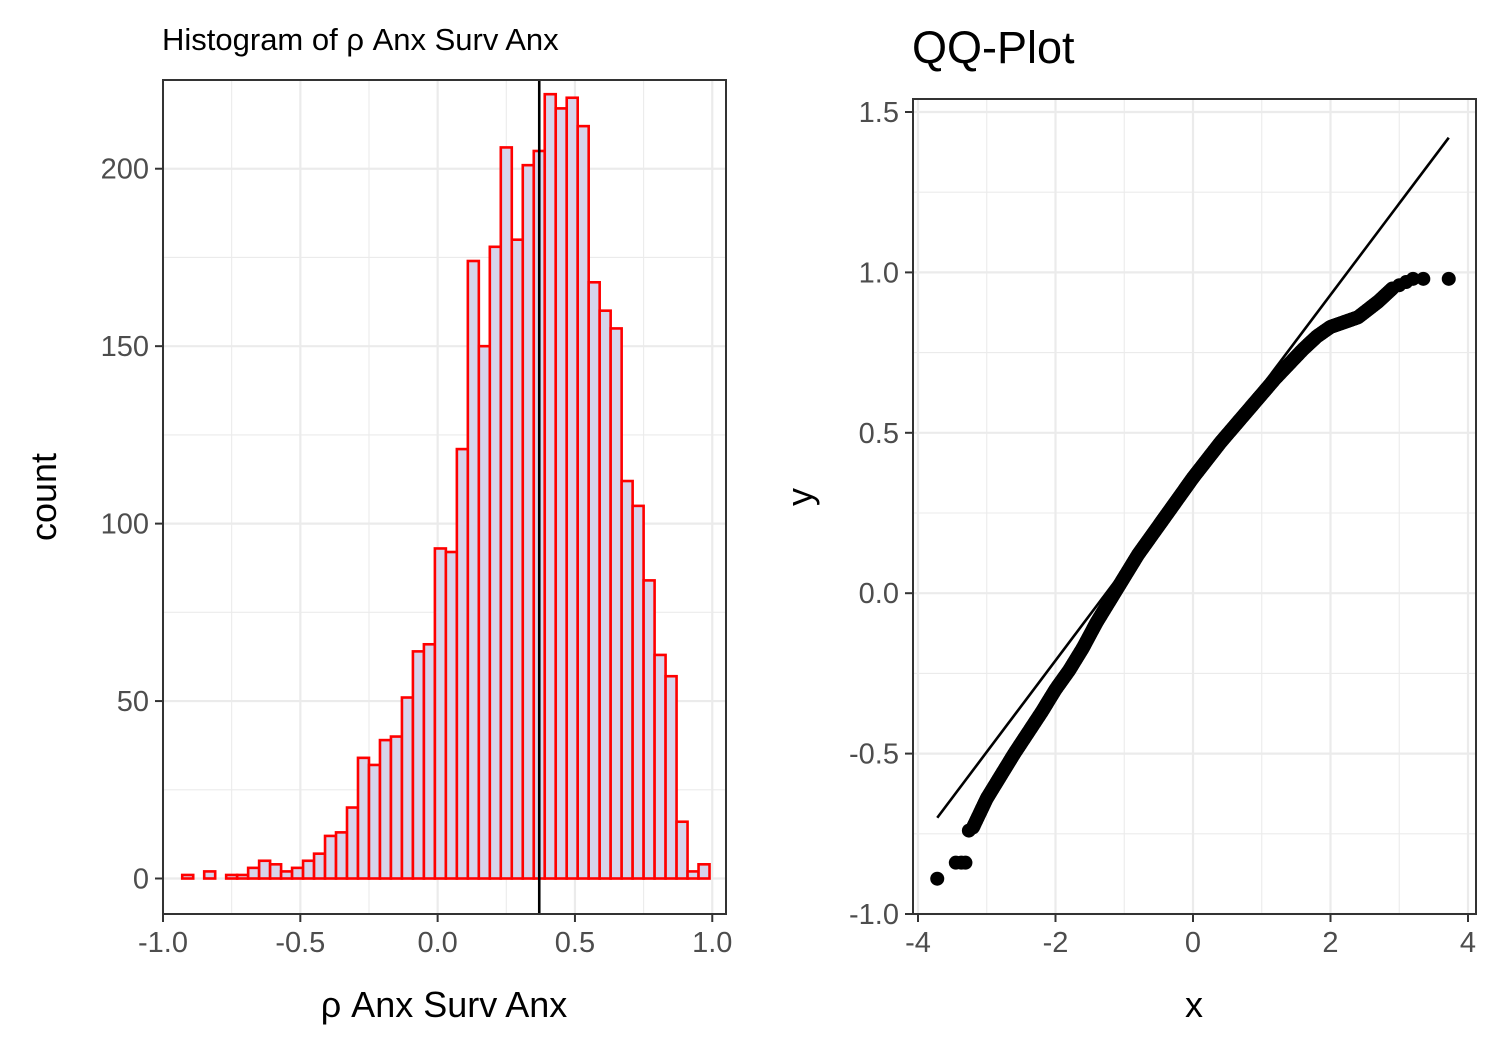 The image size is (1500, 1050). What do you see at coordinates (879, 434) in the screenshot?
I see `qq-y-tick-label: 0.5` at bounding box center [879, 434].